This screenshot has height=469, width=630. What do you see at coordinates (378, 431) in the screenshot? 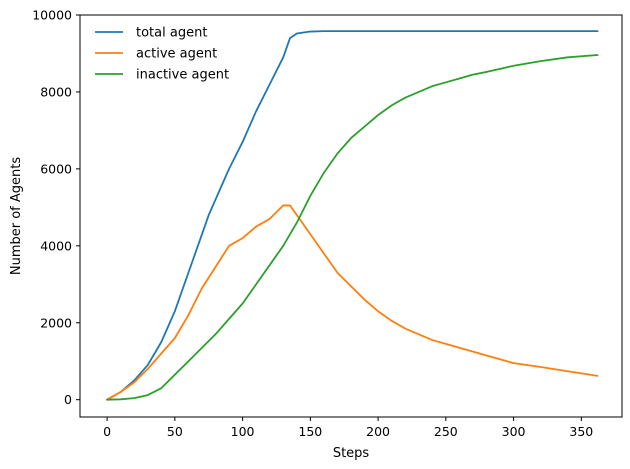
I see `x-tick-label: 200` at bounding box center [378, 431].